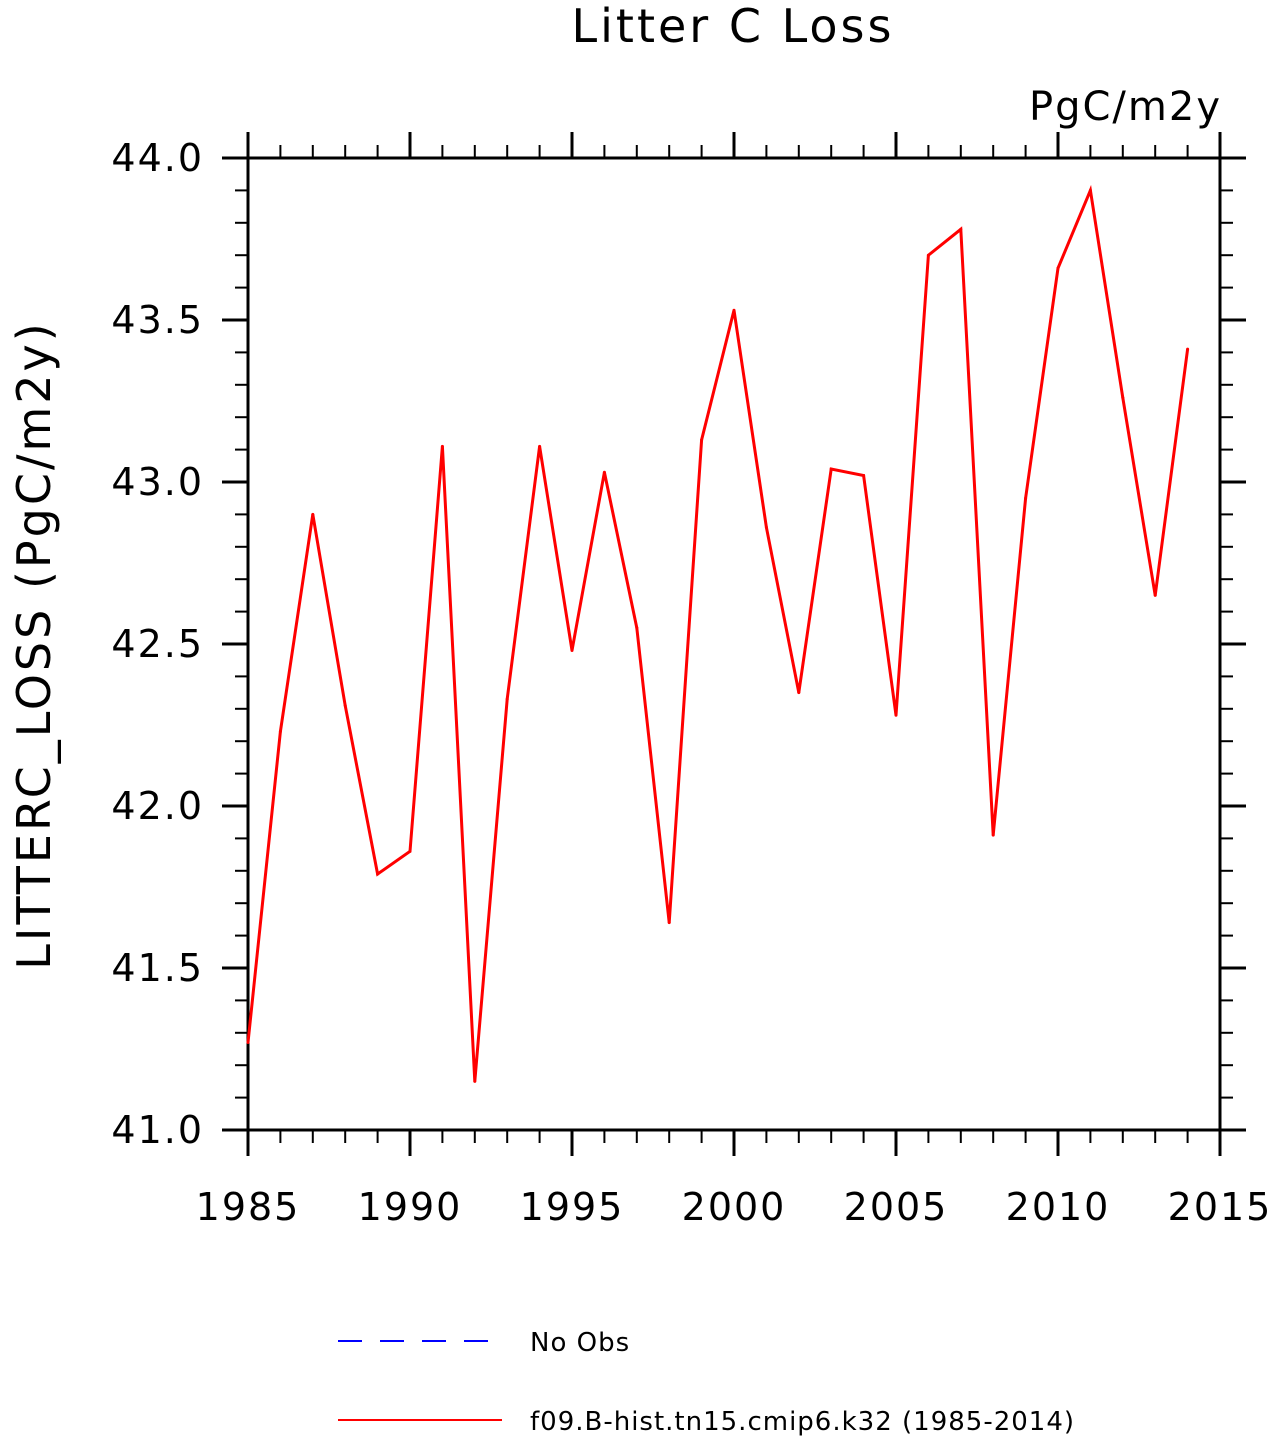 The height and width of the screenshot is (1438, 1278). Describe the element at coordinates (802, 1422) in the screenshot. I see `legend-label-model: f09.B-hist.tn15.cmip6.k32 (1985-2014)` at that location.